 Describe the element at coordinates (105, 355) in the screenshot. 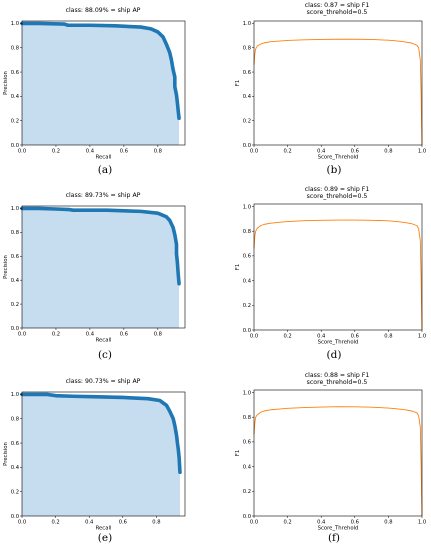

I see `panel-caption: (c)` at that location.